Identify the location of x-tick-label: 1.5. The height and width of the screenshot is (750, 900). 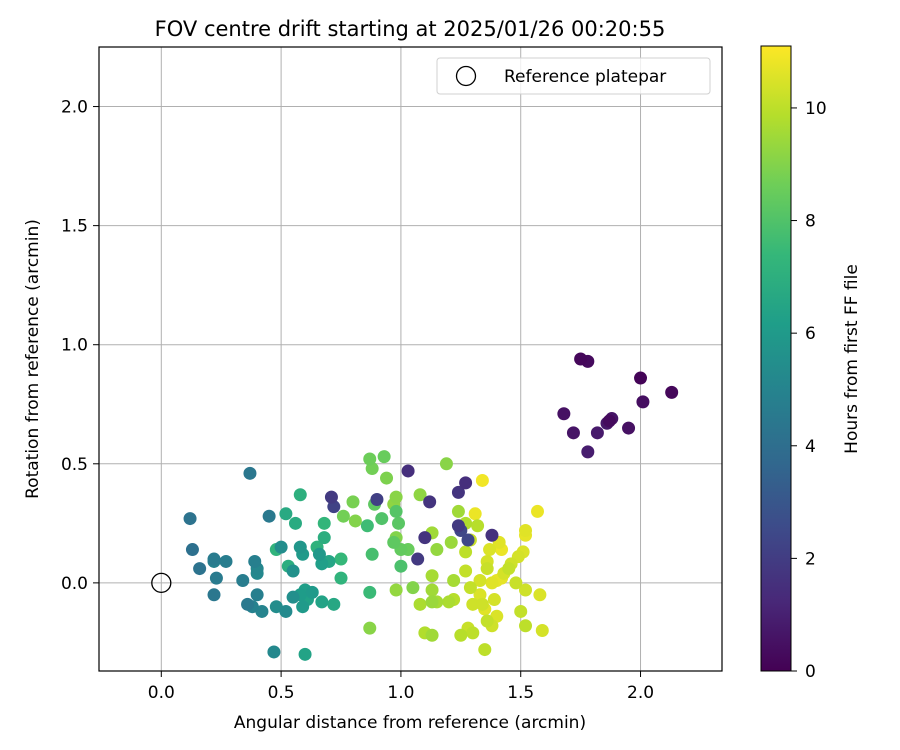
(520, 693).